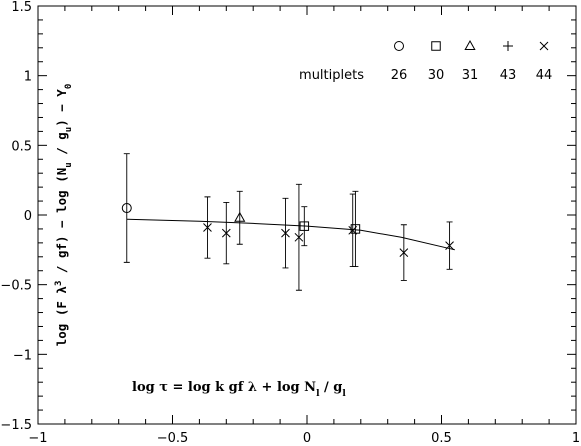 The image size is (581, 446). Describe the element at coordinates (37, 438) in the screenshot. I see `x-tick-label: −1` at that location.